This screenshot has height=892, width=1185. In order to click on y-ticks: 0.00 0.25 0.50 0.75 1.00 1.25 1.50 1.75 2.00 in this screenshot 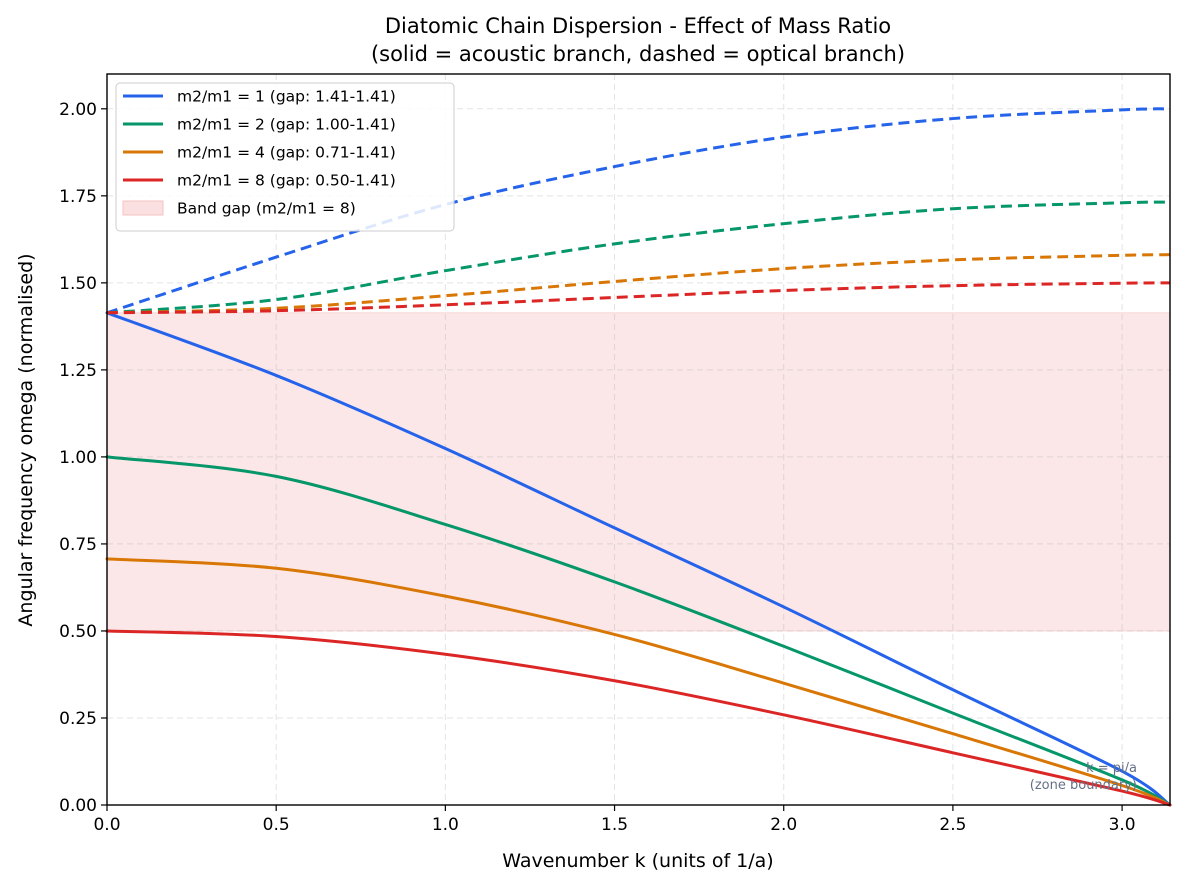, I will do `click(83, 458)`.